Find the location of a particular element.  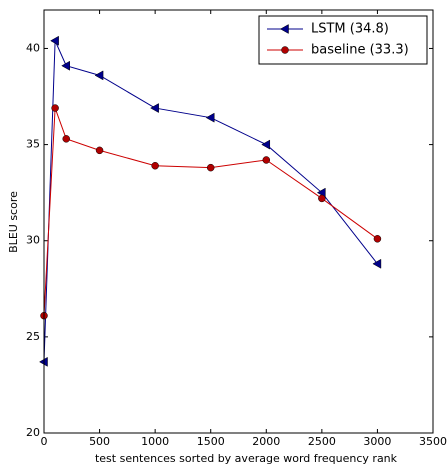

x-tick-label: 1500 is located at coordinates (211, 441).